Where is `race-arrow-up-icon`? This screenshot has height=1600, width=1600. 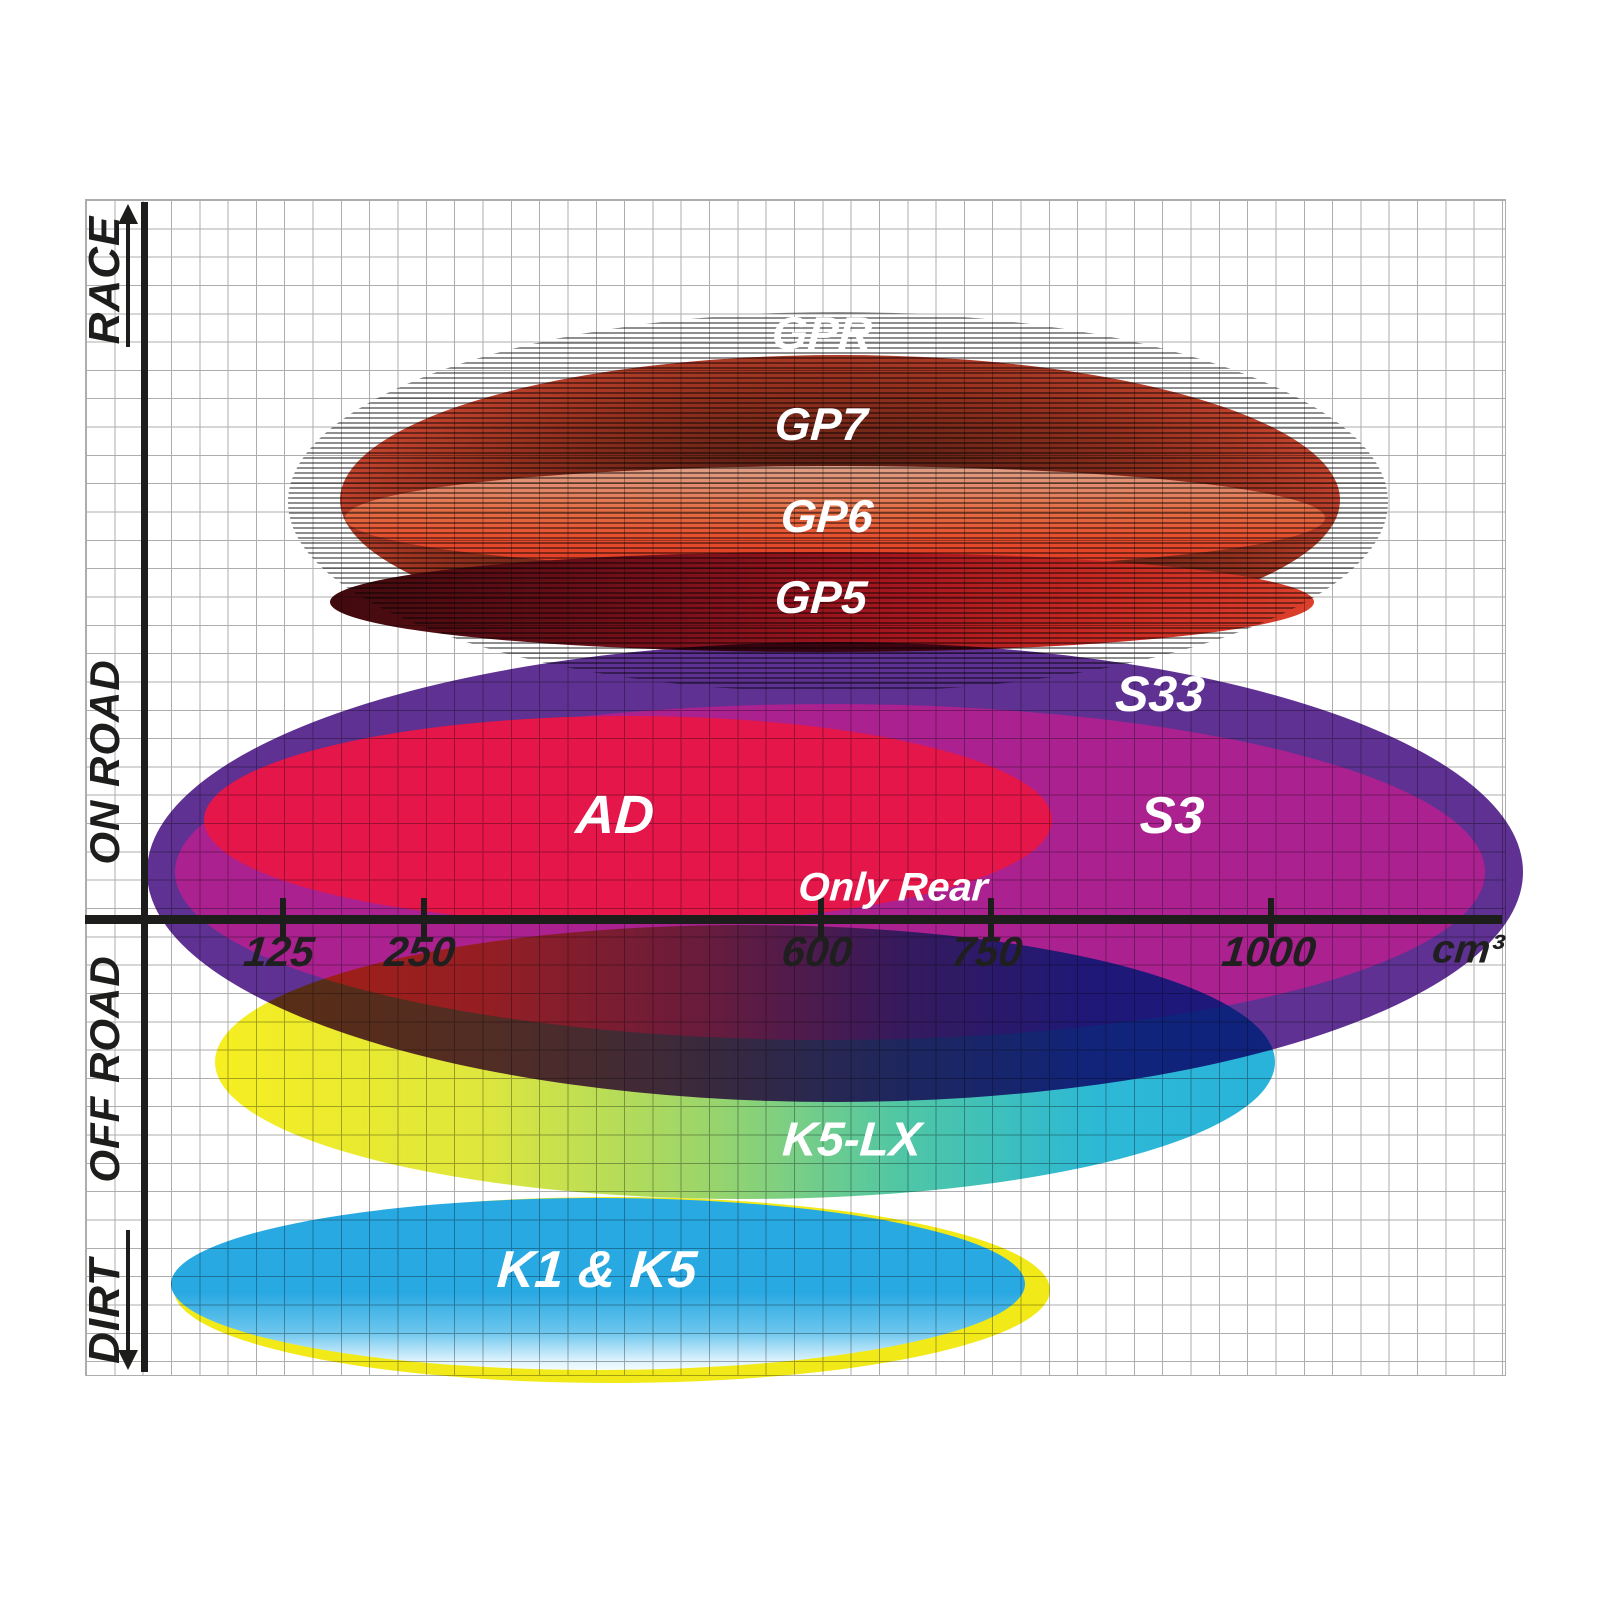
race-arrow-up-icon is located at coordinates (128, 214).